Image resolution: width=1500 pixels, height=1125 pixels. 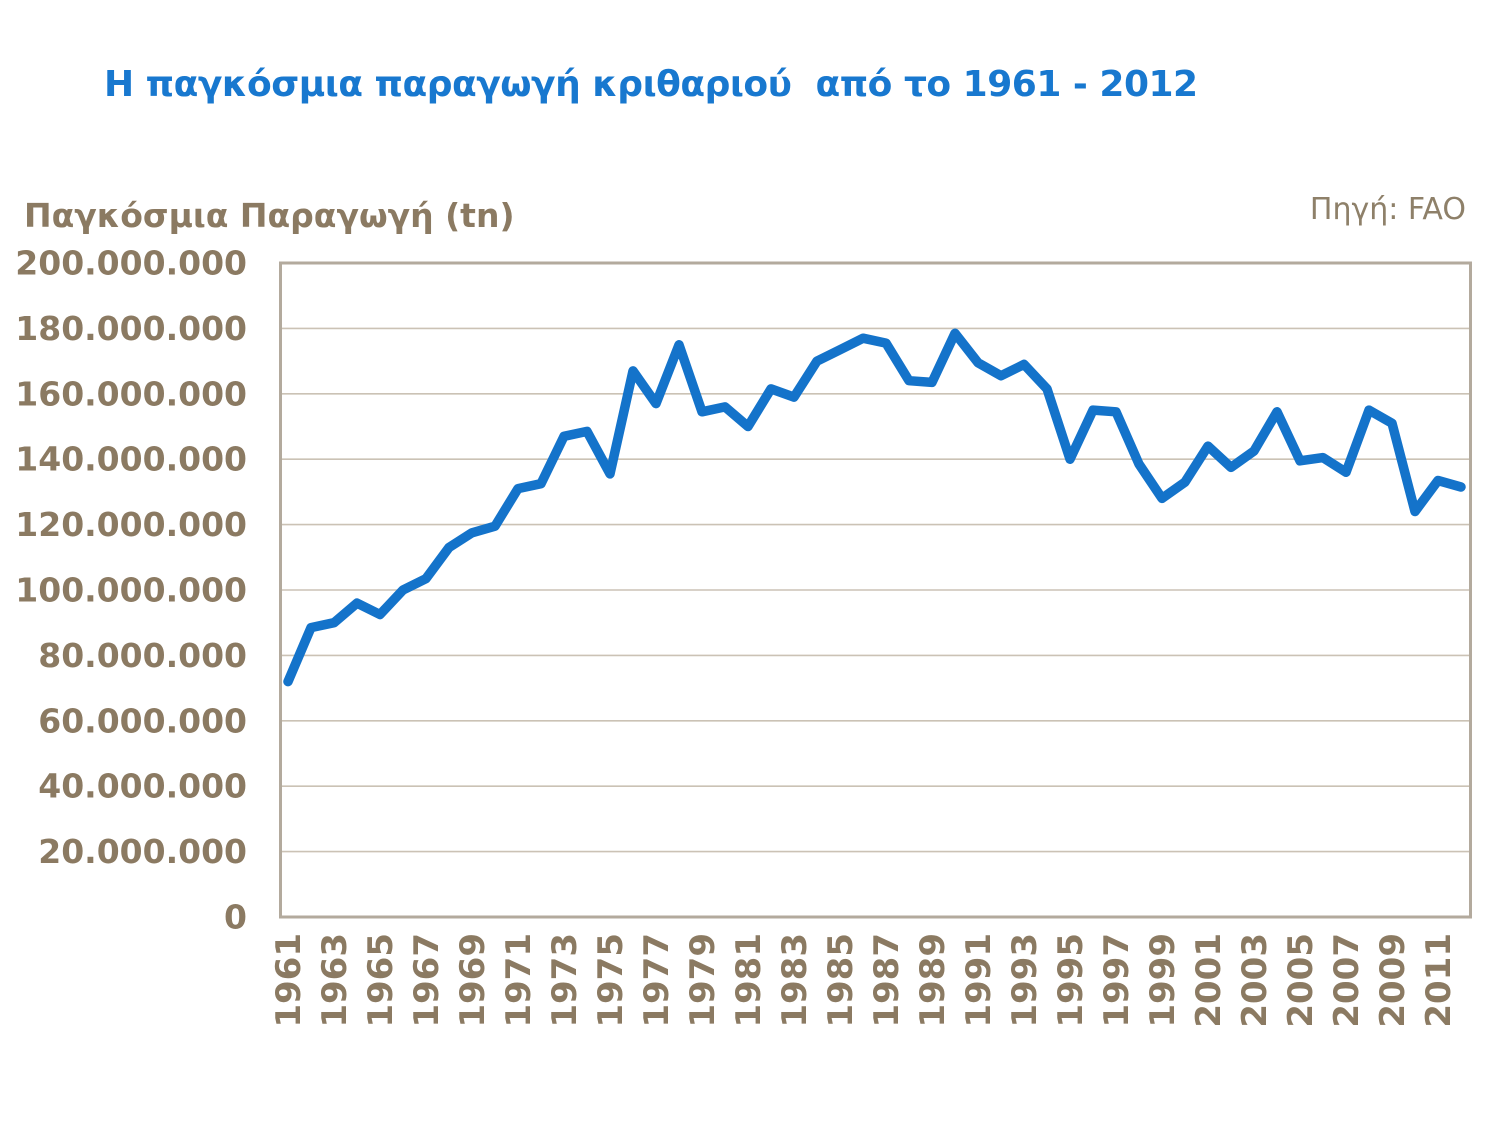 I want to click on y-tick-label: 100.000.000, so click(x=131, y=590).